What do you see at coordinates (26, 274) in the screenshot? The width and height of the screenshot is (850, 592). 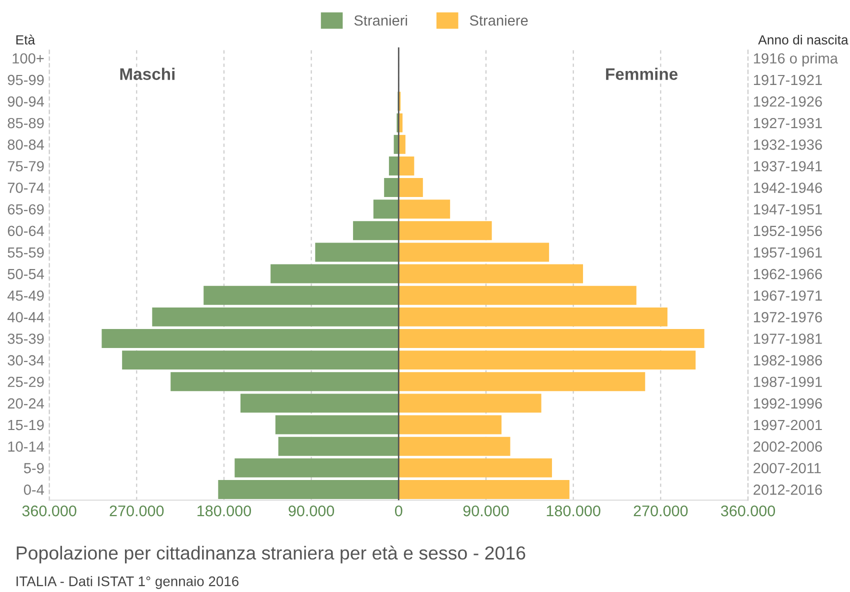 I see `y-tick-label: 50-54` at bounding box center [26, 274].